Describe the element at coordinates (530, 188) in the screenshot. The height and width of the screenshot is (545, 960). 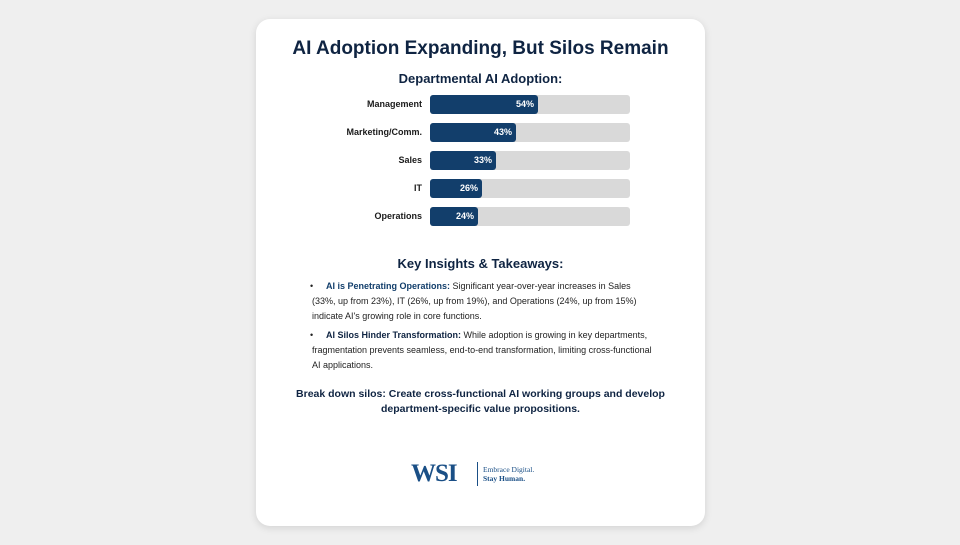
I see `bar-track: 26%` at that location.